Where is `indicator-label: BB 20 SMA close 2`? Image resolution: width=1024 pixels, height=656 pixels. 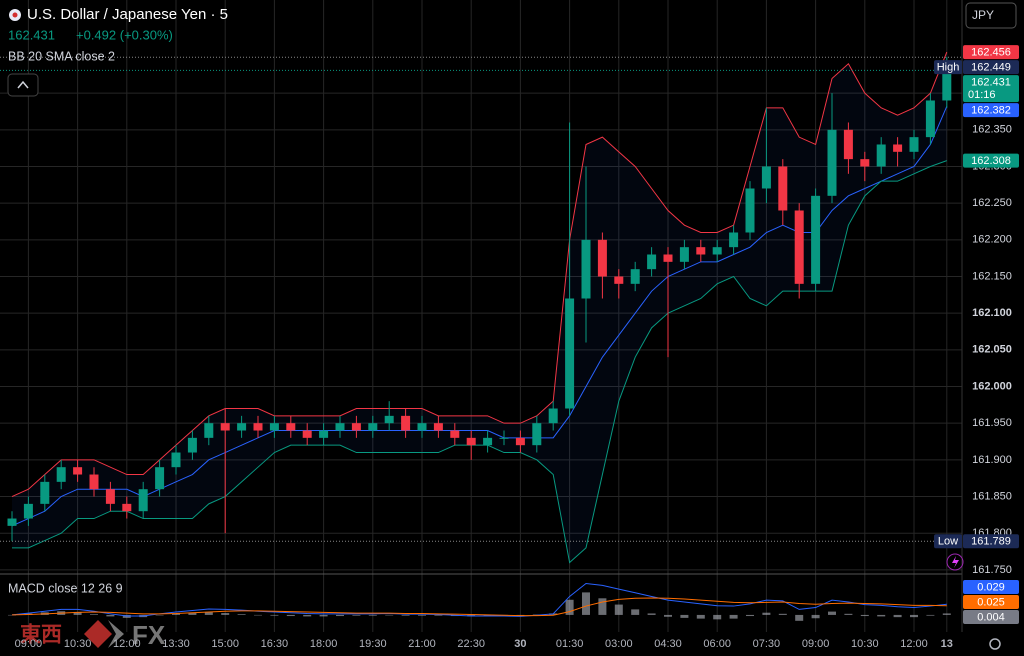
indicator-label: BB 20 SMA close 2 is located at coordinates (61, 56).